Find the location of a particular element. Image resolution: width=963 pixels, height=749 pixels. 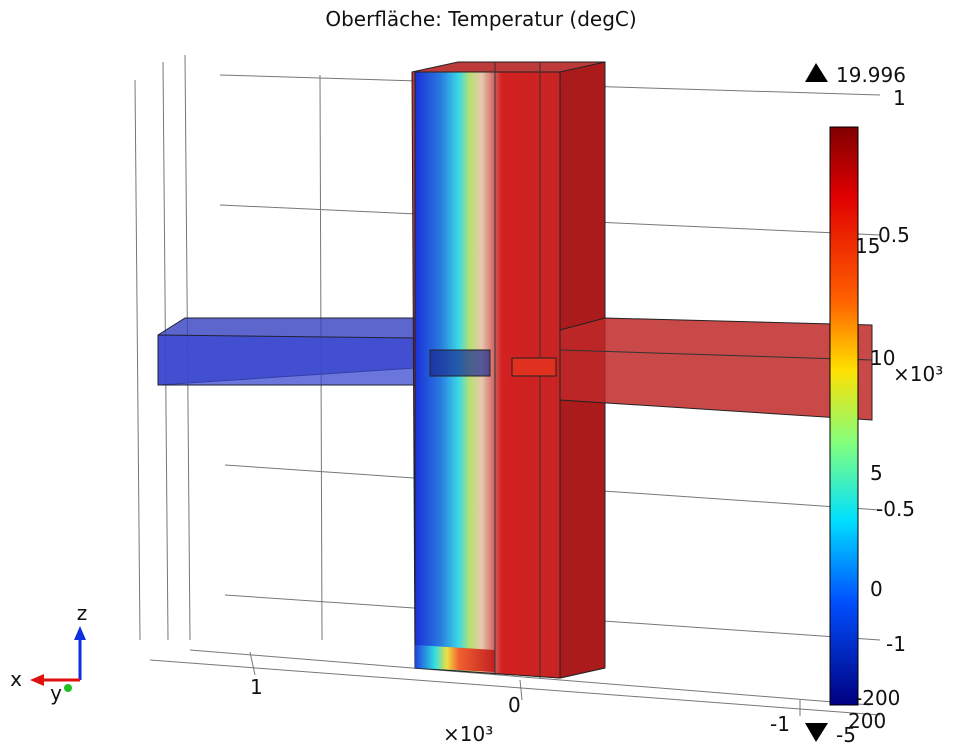

triad-y: y is located at coordinates (56, 693).